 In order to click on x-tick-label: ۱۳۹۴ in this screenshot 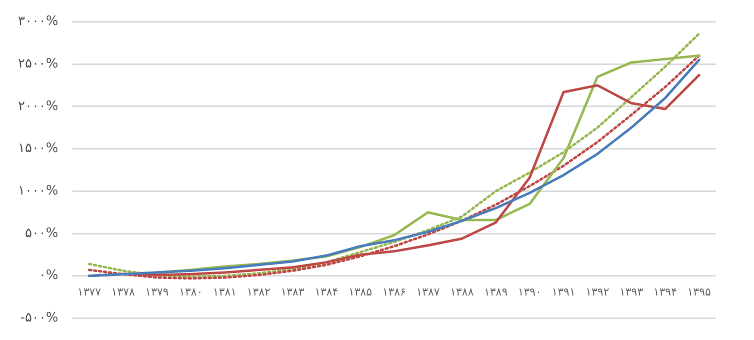, I will do `click(665, 291)`.